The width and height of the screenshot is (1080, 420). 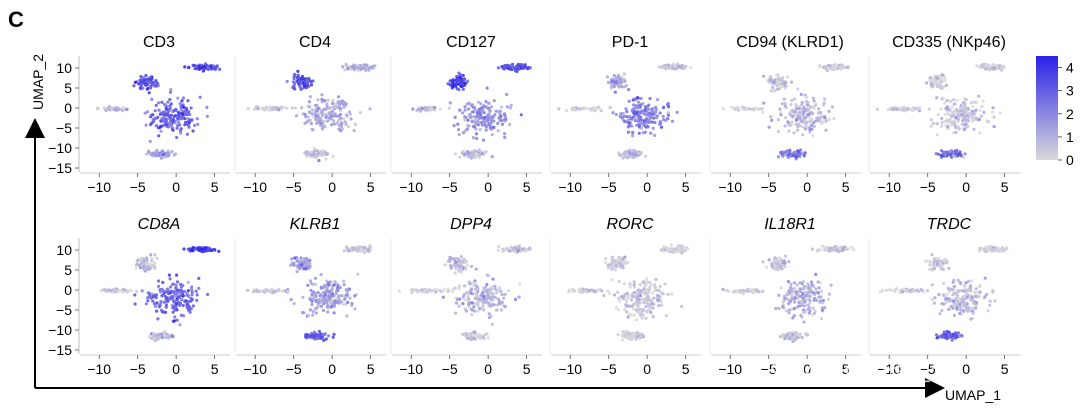 What do you see at coordinates (68, 270) in the screenshot?
I see `y-tick-label: 5` at bounding box center [68, 270].